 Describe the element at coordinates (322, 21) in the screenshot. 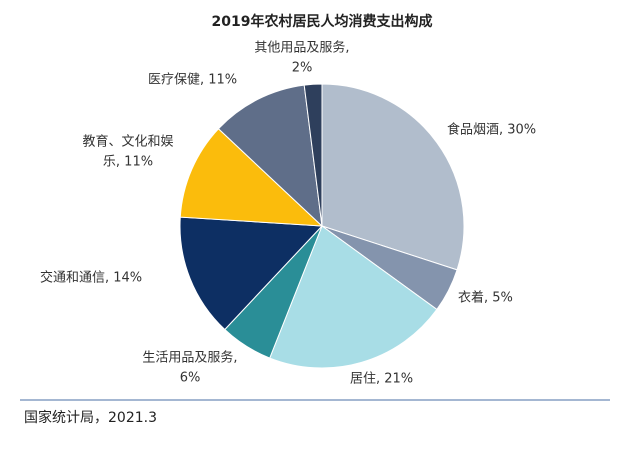

I see `chart-title: 2019年农村居民人均消费支出构成` at that location.